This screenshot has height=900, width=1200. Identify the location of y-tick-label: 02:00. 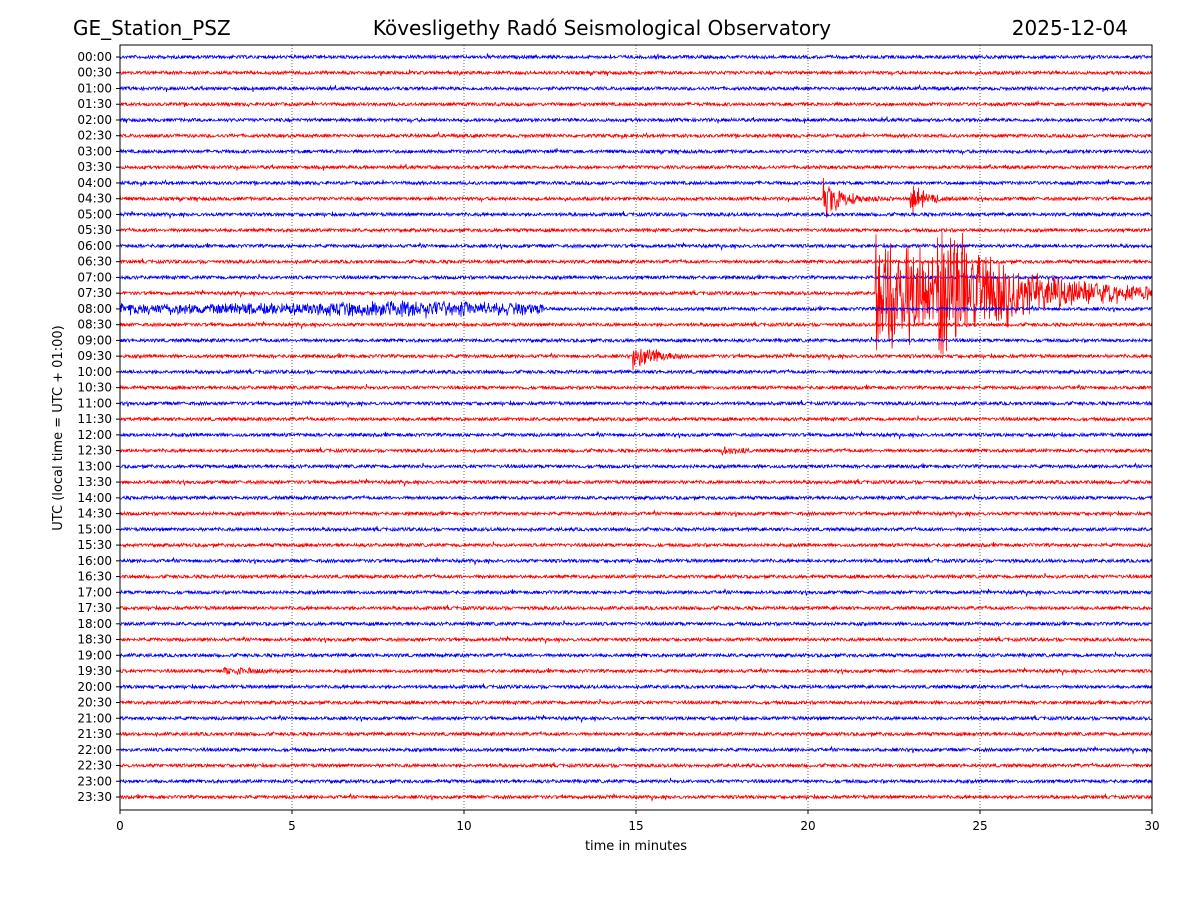
(94, 120).